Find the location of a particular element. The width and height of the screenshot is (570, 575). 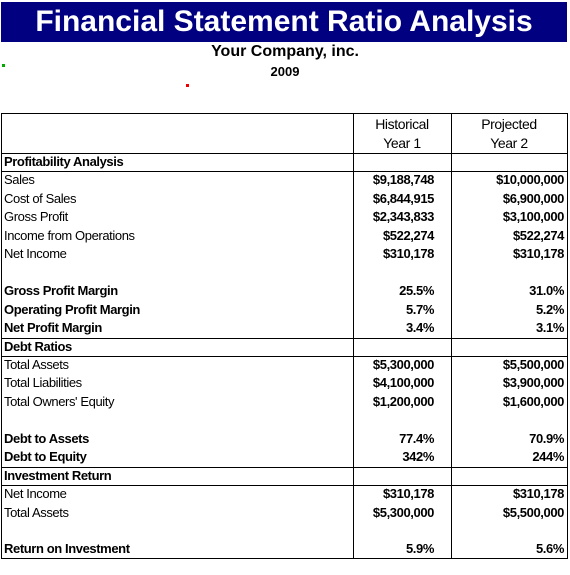

row-label: Net Profit Margin is located at coordinates (53, 328).